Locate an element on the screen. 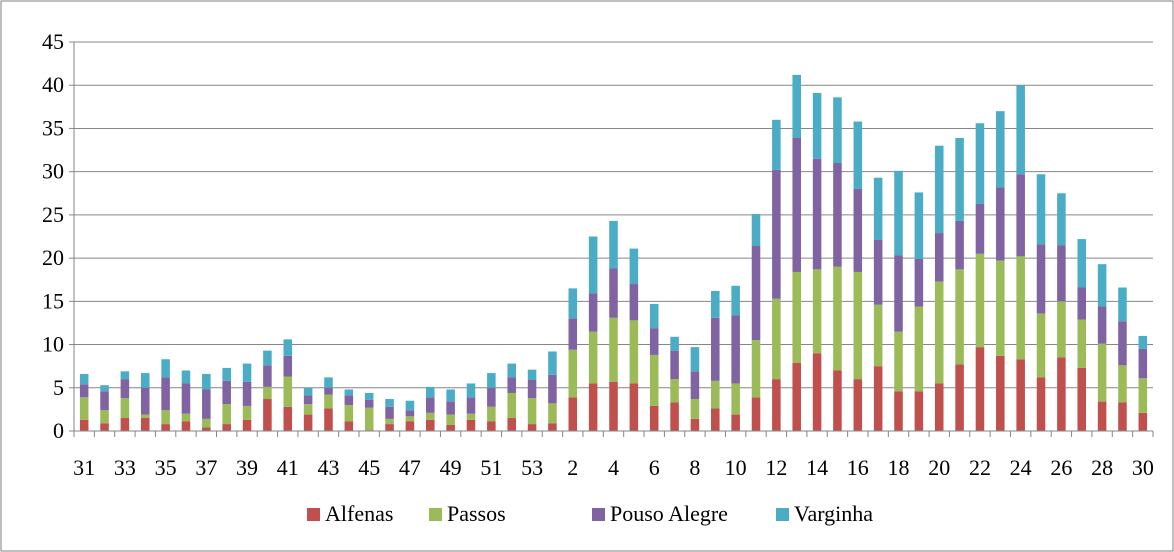  bar-segment-passos: Passos 18: 6.9 is located at coordinates (898, 361).